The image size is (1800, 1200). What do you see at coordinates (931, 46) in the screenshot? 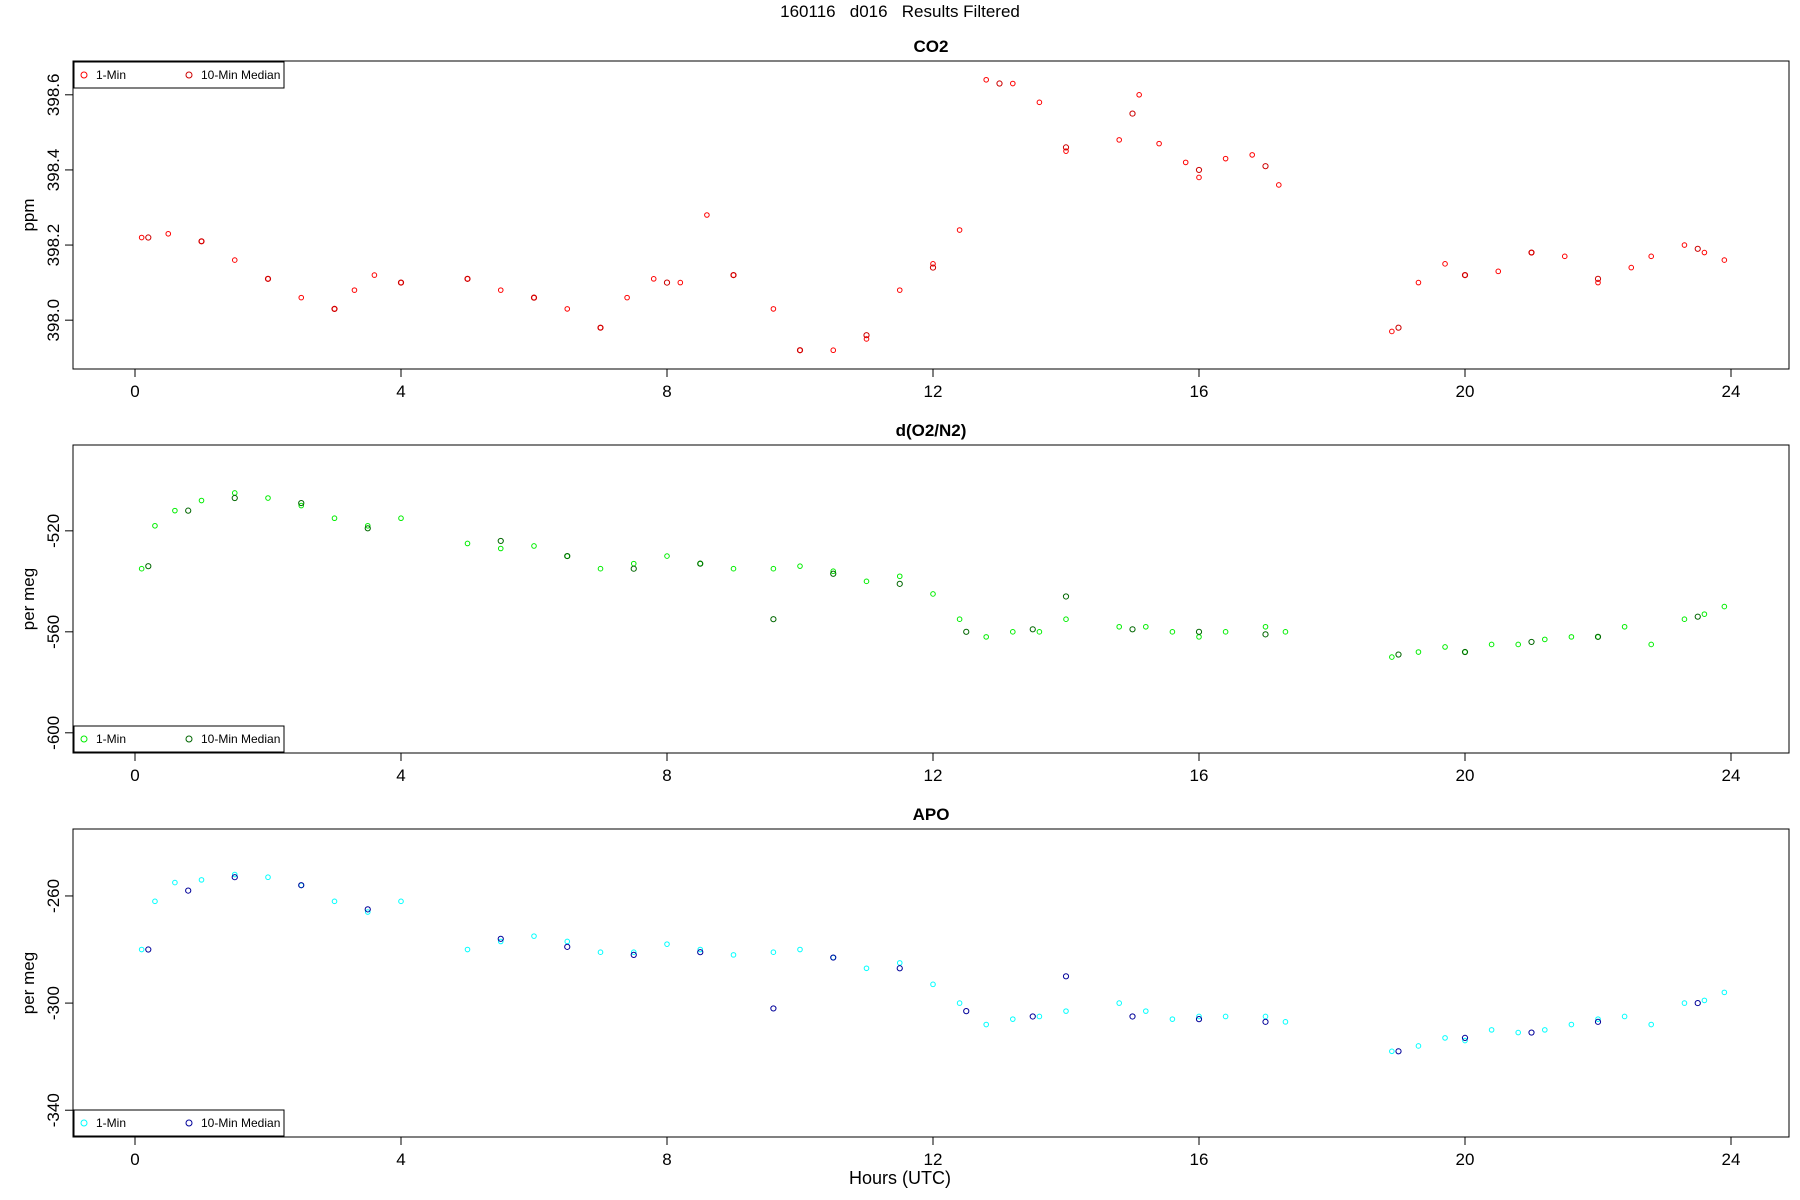
I see `plot-title: CO2` at bounding box center [931, 46].